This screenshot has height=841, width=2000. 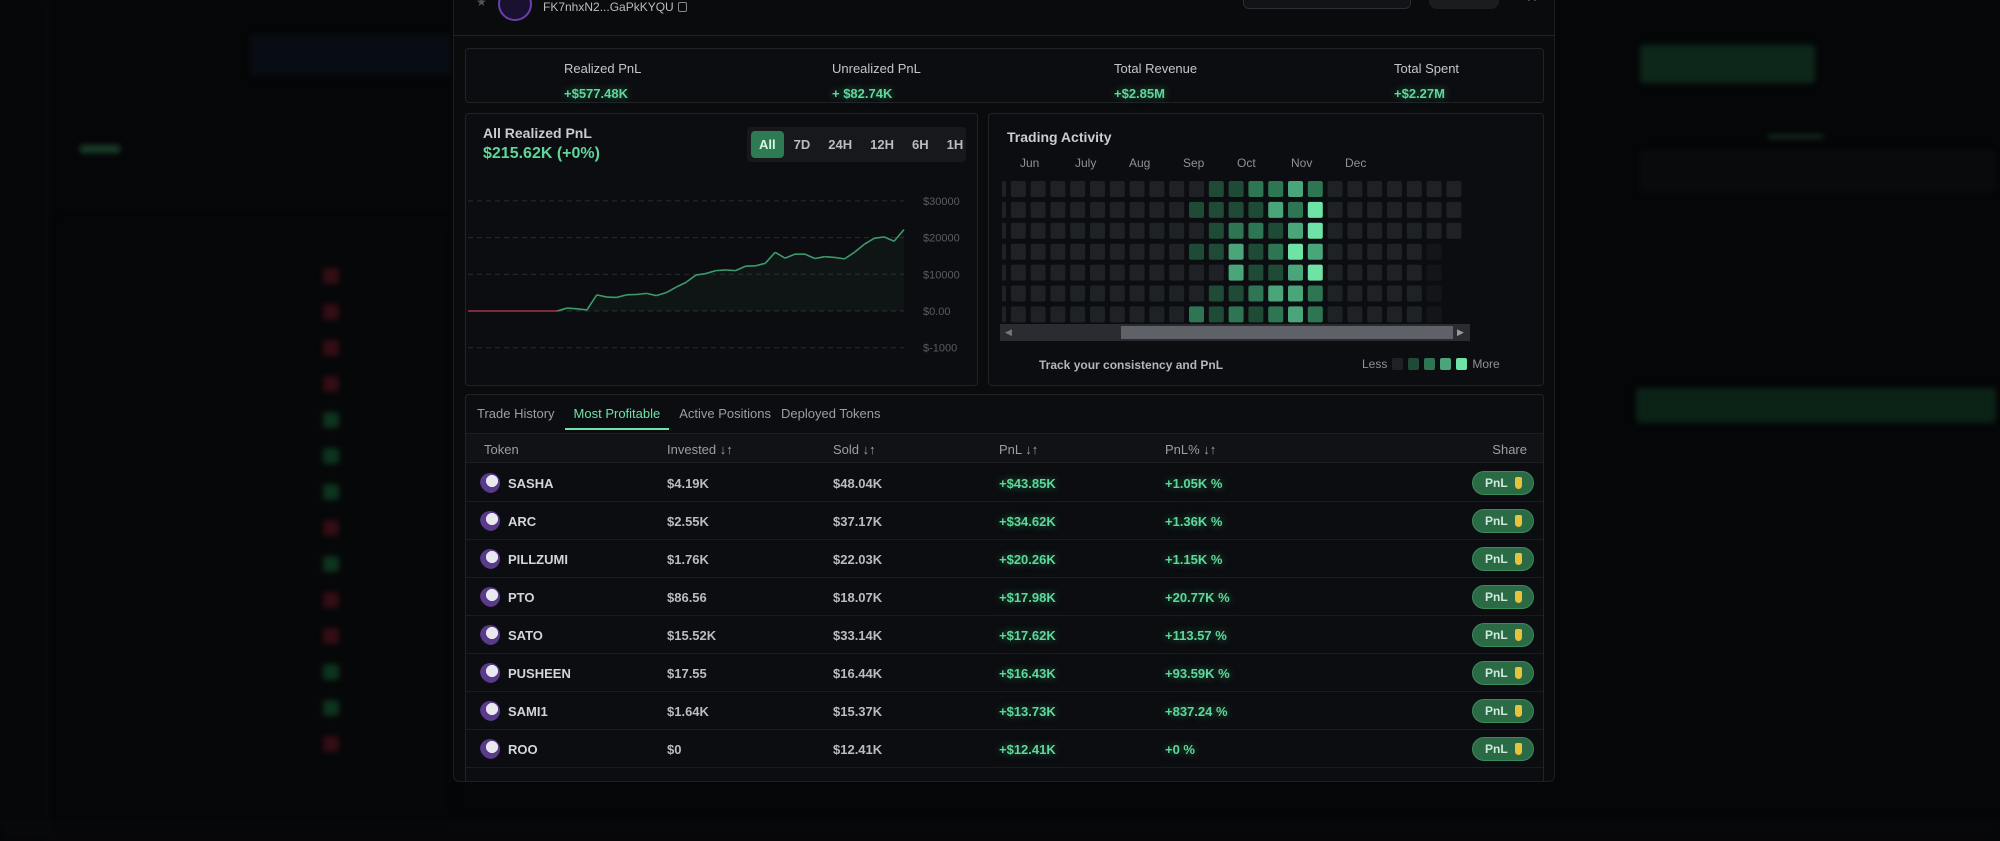 I want to click on close-icon: ✕, so click(x=1532, y=3).